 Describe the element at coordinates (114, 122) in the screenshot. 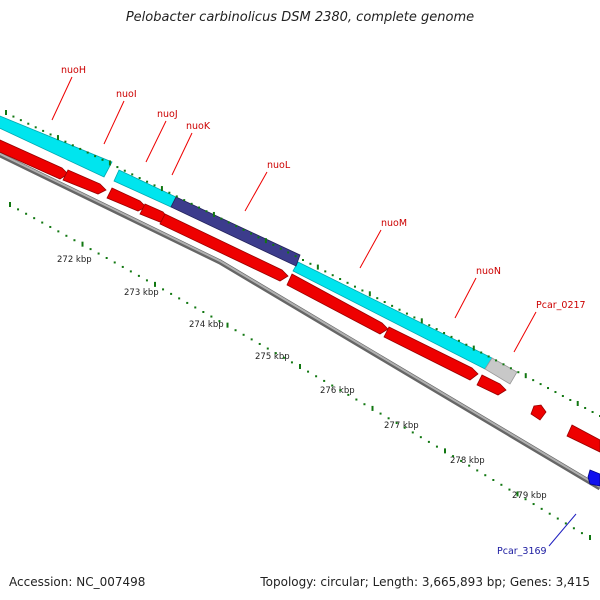

I see `leader-nuoI` at that location.